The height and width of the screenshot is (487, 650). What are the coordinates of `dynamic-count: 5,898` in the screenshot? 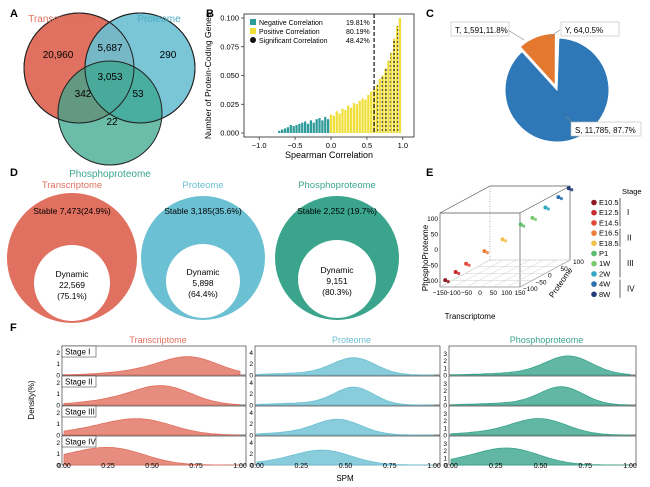 It's located at (203, 283).